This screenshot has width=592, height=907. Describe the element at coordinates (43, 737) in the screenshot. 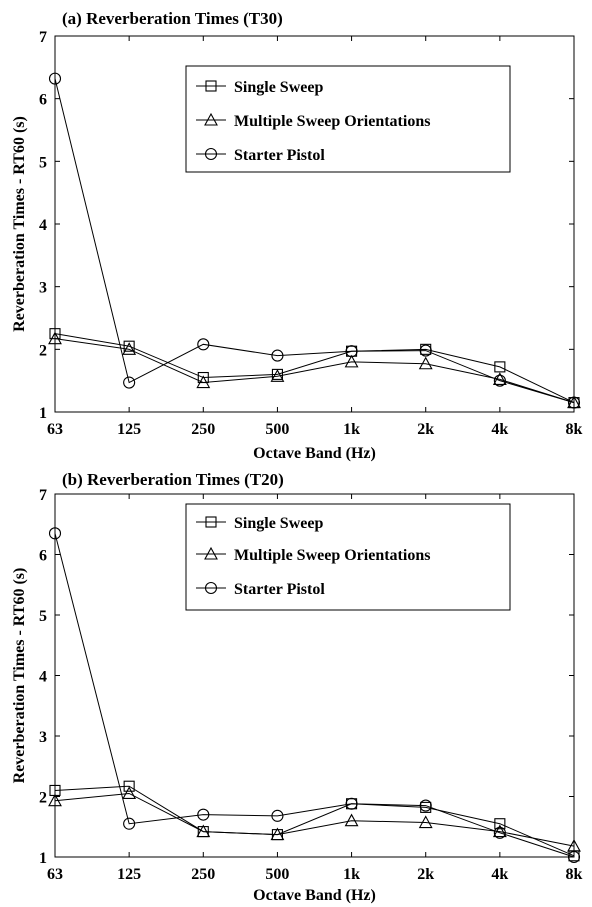

I see `y-tick-label: 3` at that location.